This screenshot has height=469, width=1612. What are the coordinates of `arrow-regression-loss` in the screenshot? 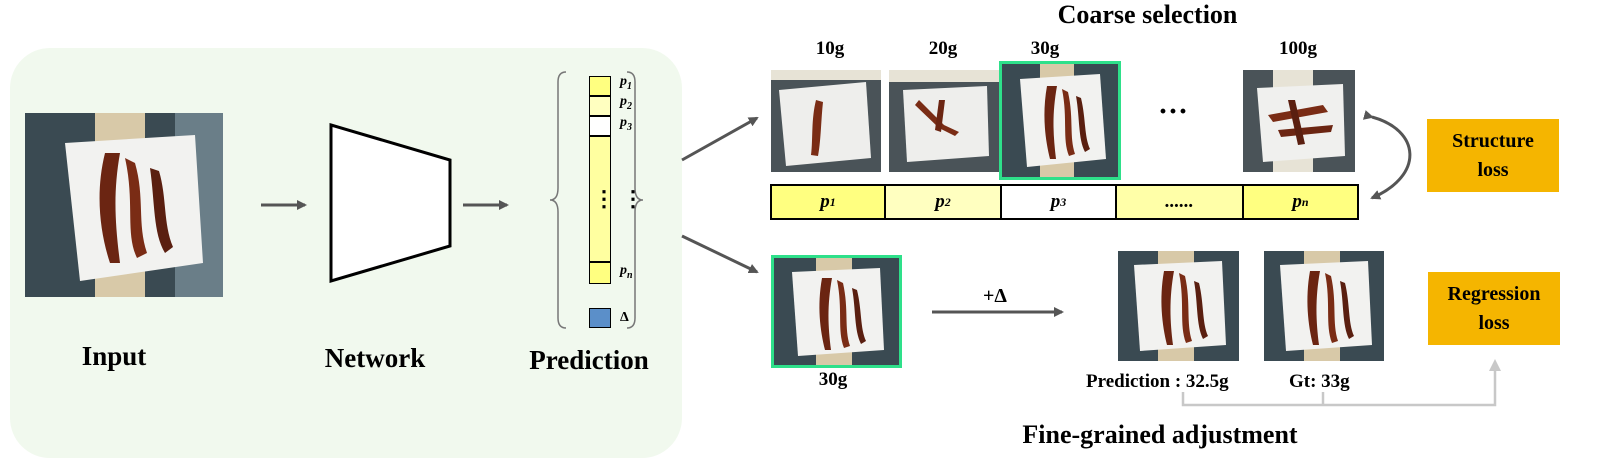 It's located at (1341, 383).